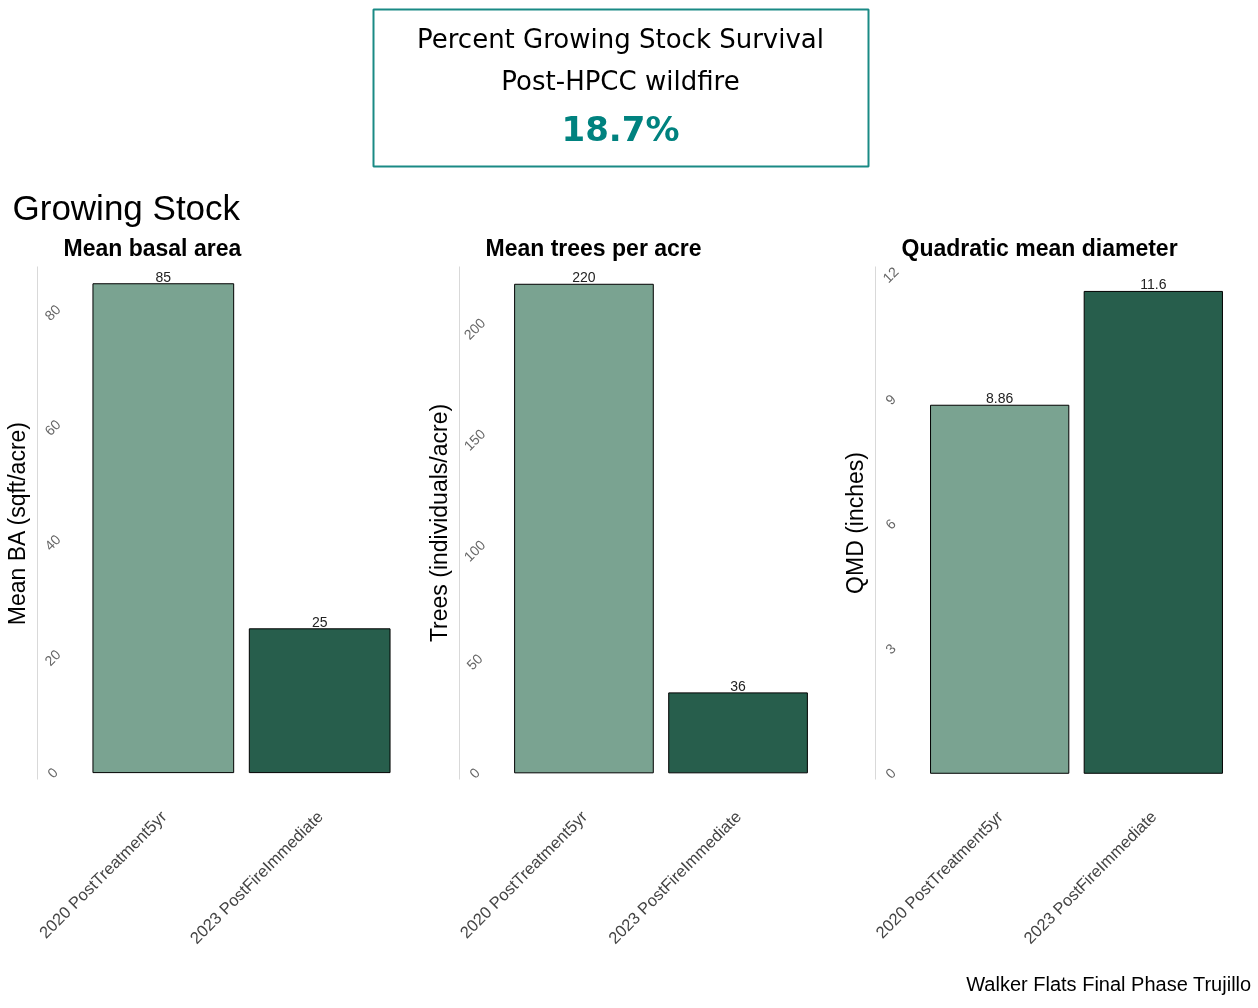  What do you see at coordinates (52, 427) in the screenshot?
I see `y-tick-label: 60` at bounding box center [52, 427].